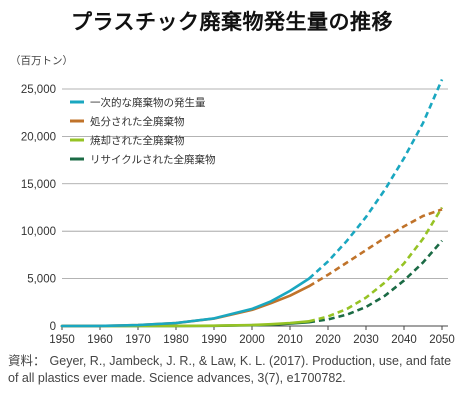 The height and width of the screenshot is (413, 464). What do you see at coordinates (137, 140) in the screenshot?
I see `legend-label: 焼却された全廃棄物` at bounding box center [137, 140].